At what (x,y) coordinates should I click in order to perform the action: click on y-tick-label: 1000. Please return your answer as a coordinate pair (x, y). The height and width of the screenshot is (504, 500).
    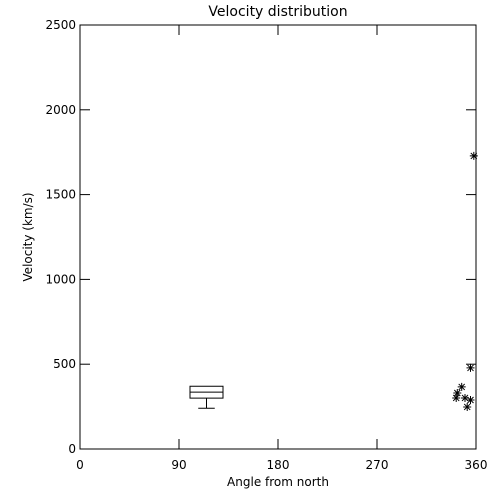
    Looking at the image, I should click on (60, 279).